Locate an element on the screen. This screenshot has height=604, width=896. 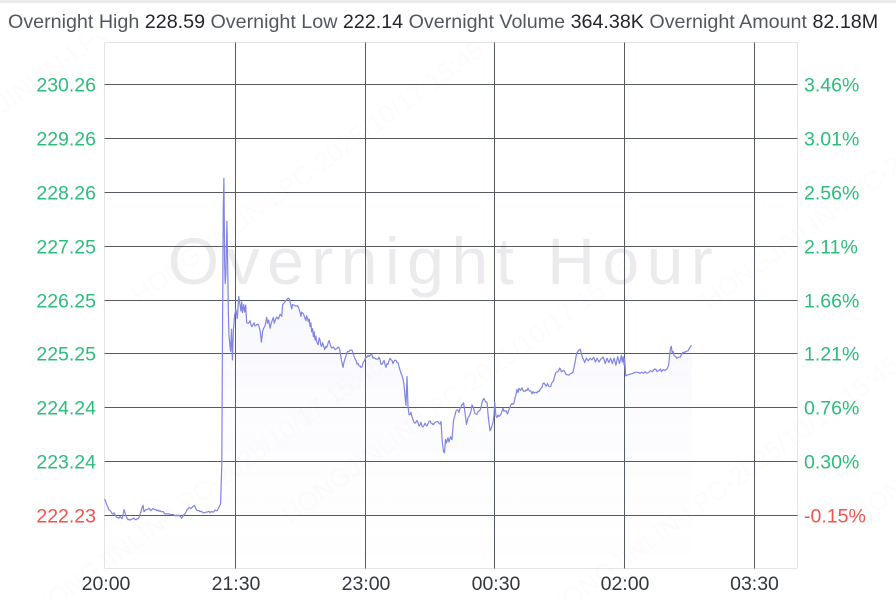
svg-text: 226.25 is located at coordinates (66, 302).